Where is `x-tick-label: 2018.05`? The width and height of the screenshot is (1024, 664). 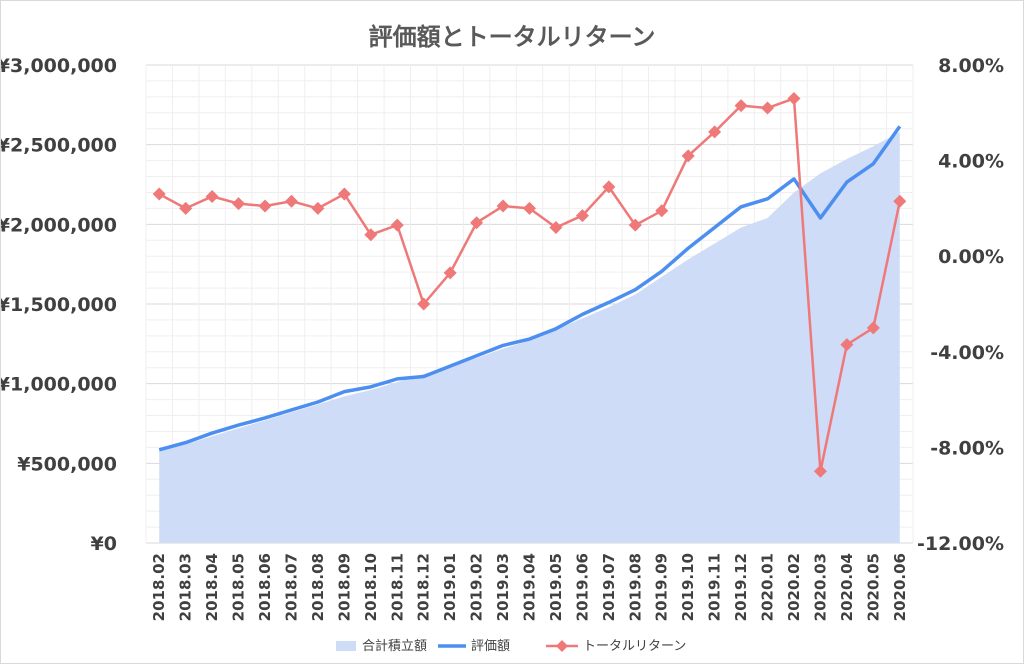
x-tick-label: 2018.05 is located at coordinates (239, 587).